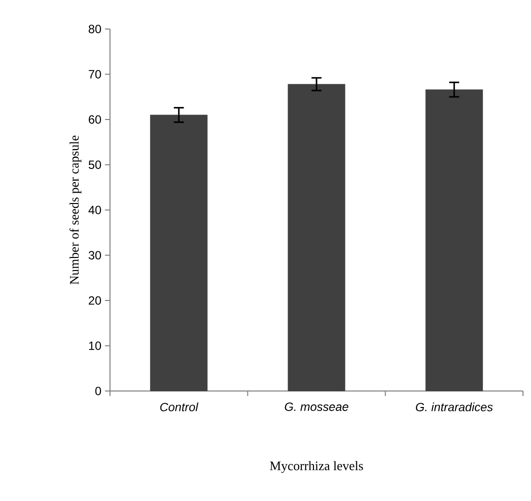  What do you see at coordinates (95, 210) in the screenshot?
I see `y-tick-label: 40` at bounding box center [95, 210].